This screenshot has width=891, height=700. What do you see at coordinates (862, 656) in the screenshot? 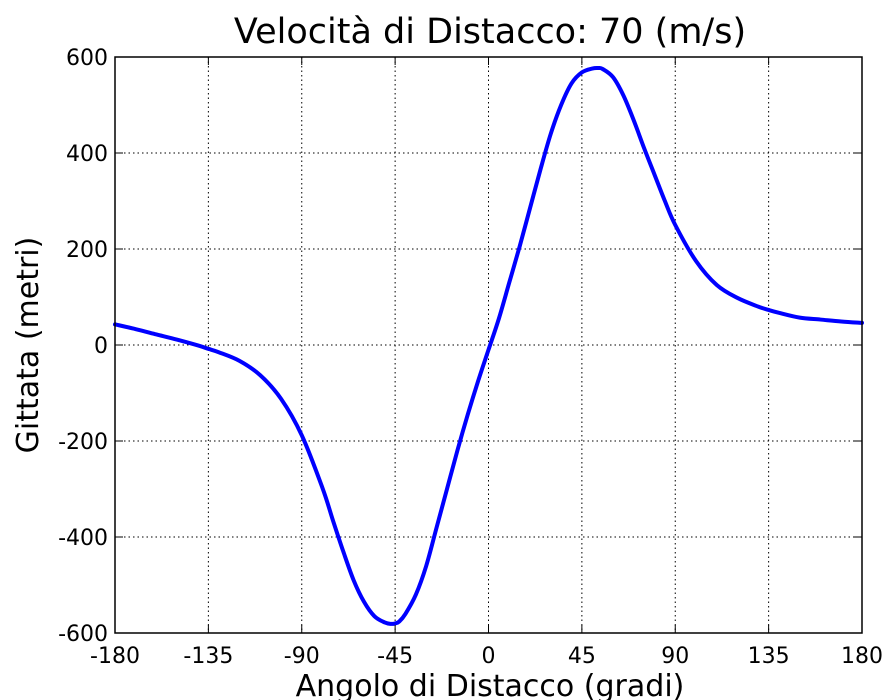
I see `x-tick-label: 180` at bounding box center [862, 656].